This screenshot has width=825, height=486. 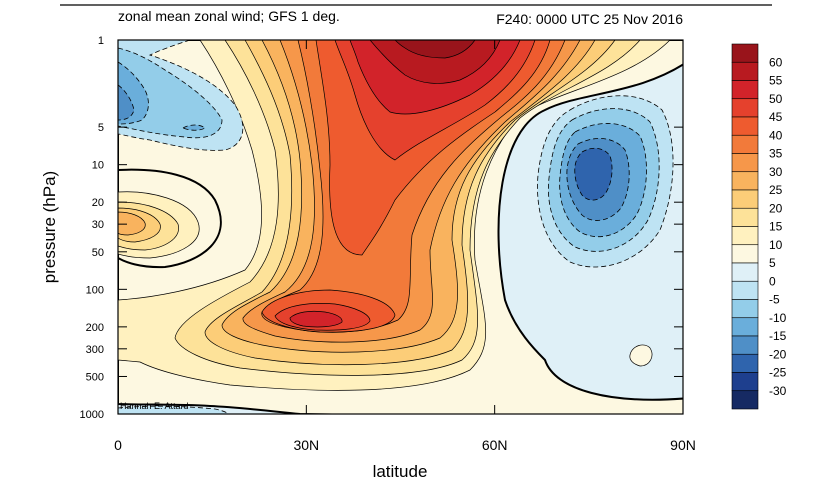 I want to click on colorbar-label: -15, so click(x=778, y=336).